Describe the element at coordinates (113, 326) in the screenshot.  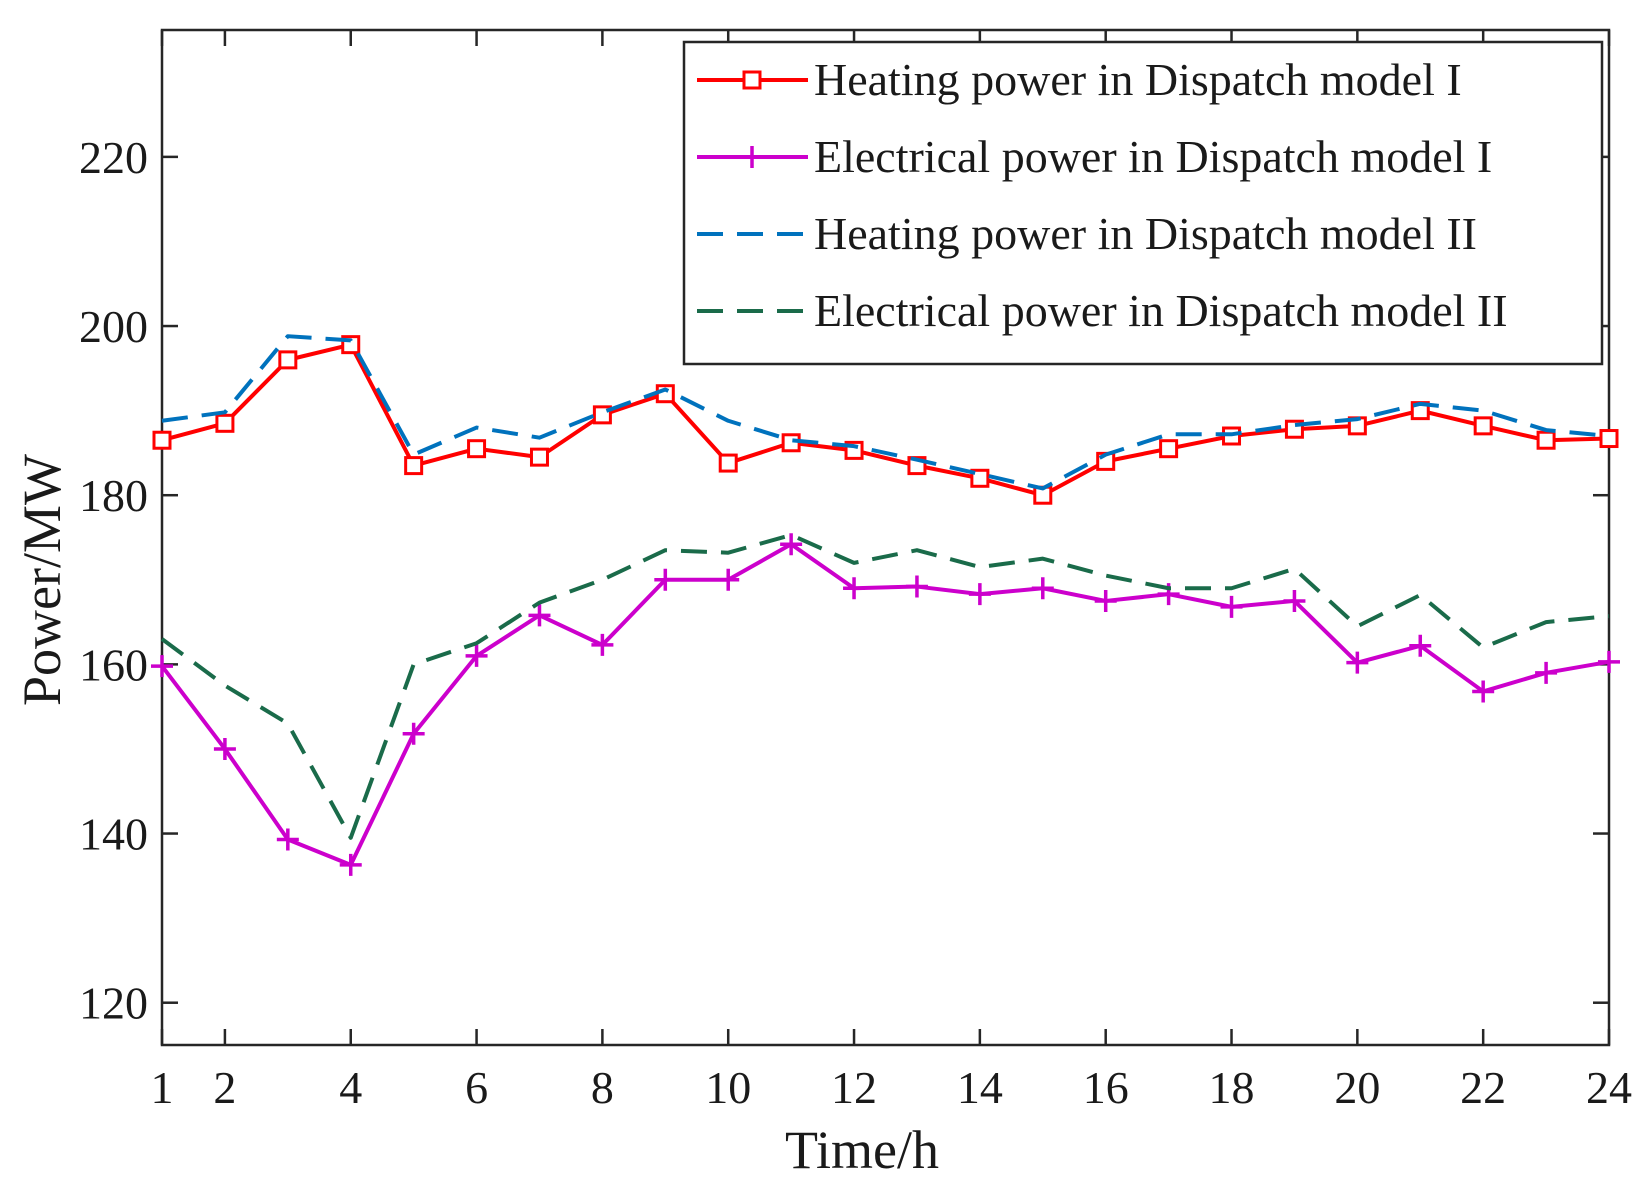
I see `y-tick-label: 200` at that location.